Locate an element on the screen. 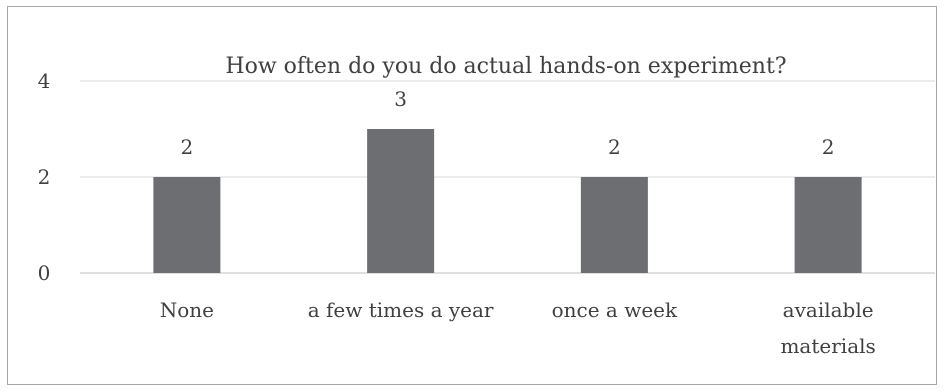 This screenshot has width=947, height=392. data-label: 3 is located at coordinates (400, 99).